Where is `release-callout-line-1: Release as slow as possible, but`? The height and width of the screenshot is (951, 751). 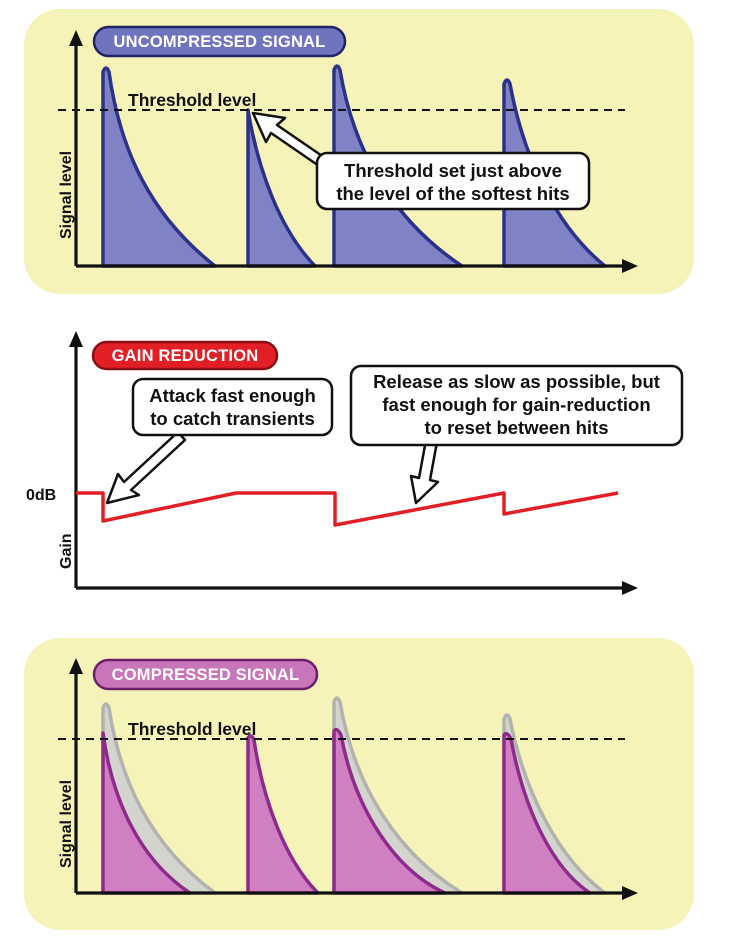
release-callout-line-1: Release as slow as possible, but is located at coordinates (516, 381).